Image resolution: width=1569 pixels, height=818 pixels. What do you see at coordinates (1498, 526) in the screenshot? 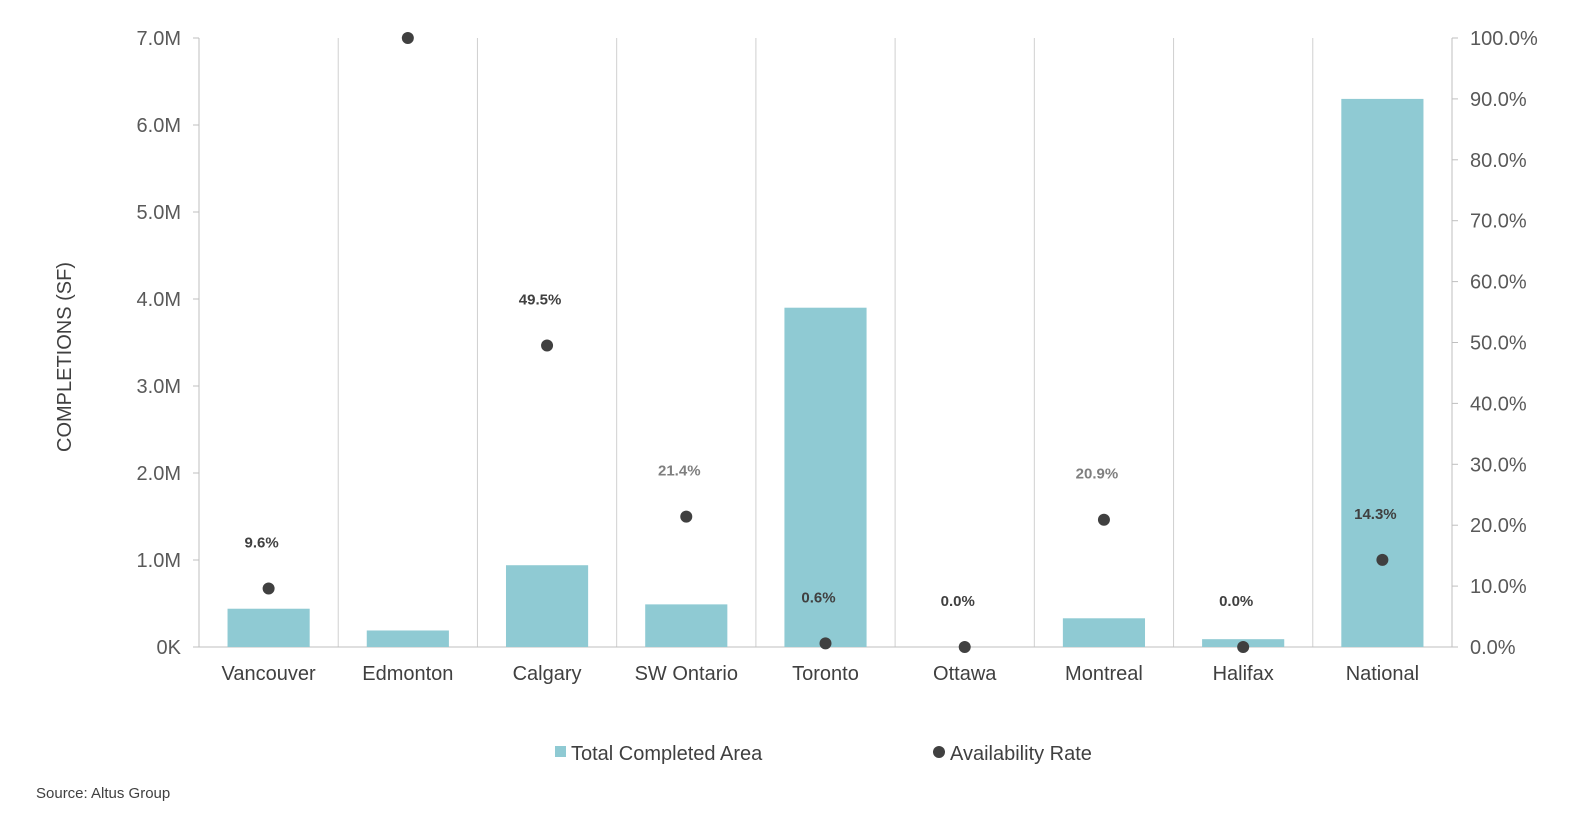
I see `right-tick-label: 20.0%` at bounding box center [1498, 526].